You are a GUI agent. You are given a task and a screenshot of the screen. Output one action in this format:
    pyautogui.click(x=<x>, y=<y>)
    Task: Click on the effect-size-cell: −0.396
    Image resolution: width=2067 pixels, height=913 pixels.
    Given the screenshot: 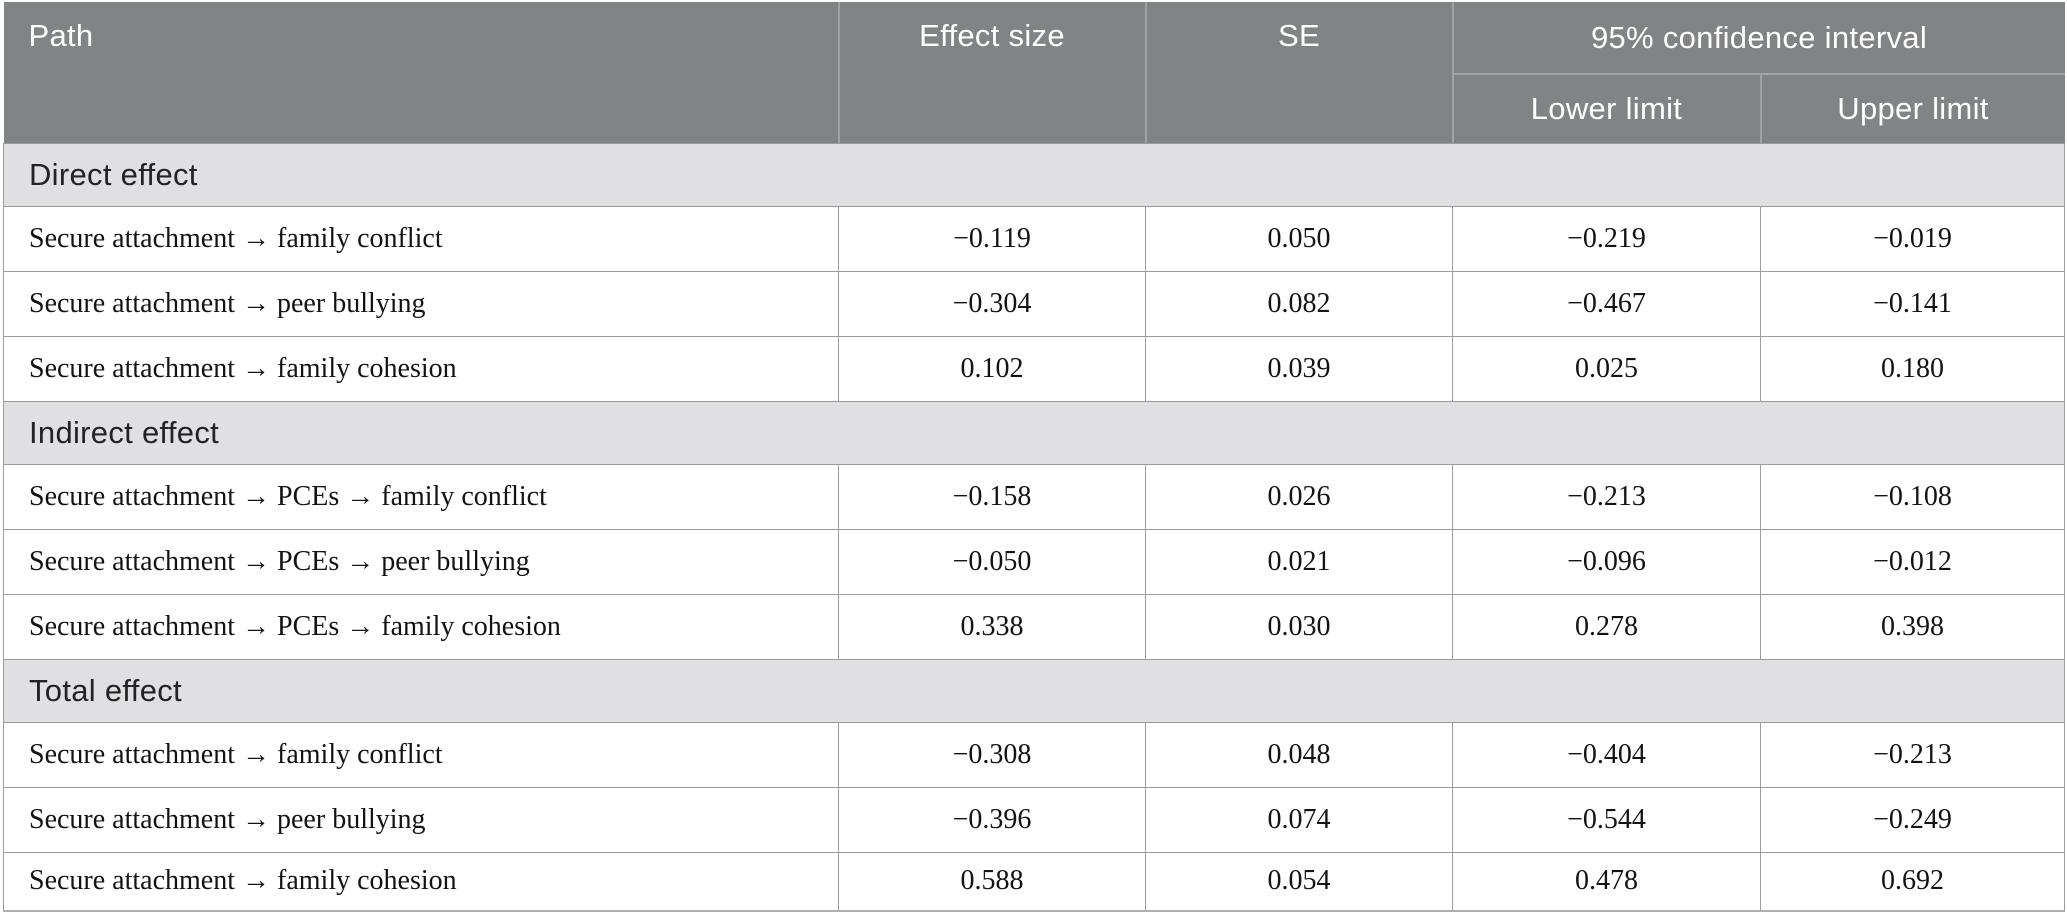 What is the action you would take?
    pyautogui.click(x=992, y=819)
    